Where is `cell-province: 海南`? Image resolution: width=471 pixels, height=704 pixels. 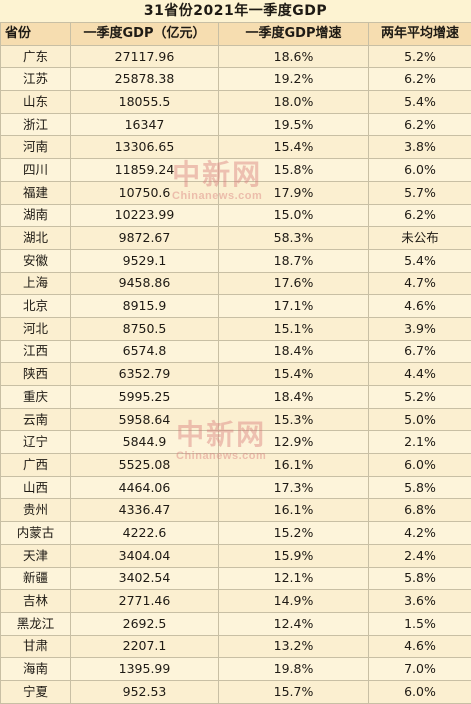
cell-province: 海南 is located at coordinates (36, 669).